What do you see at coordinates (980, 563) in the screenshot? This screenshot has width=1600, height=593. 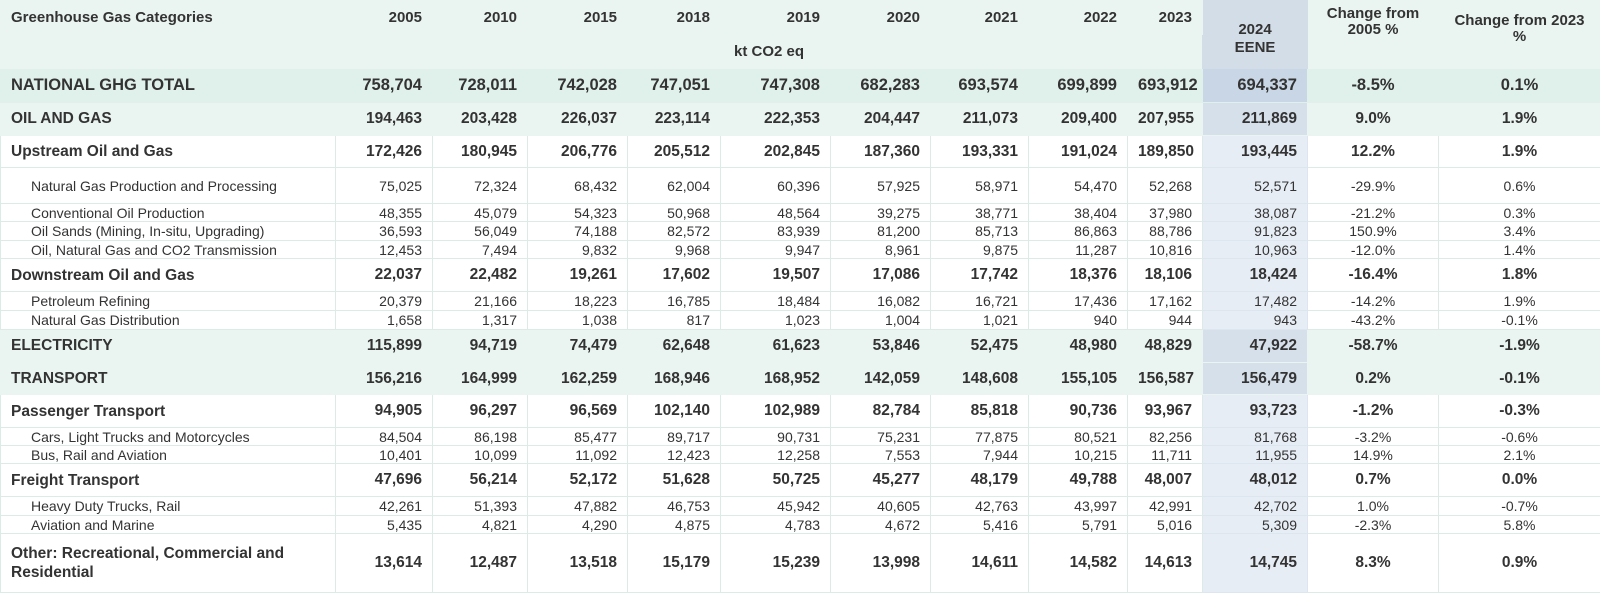 I see `value-cell: 14,611` at bounding box center [980, 563].